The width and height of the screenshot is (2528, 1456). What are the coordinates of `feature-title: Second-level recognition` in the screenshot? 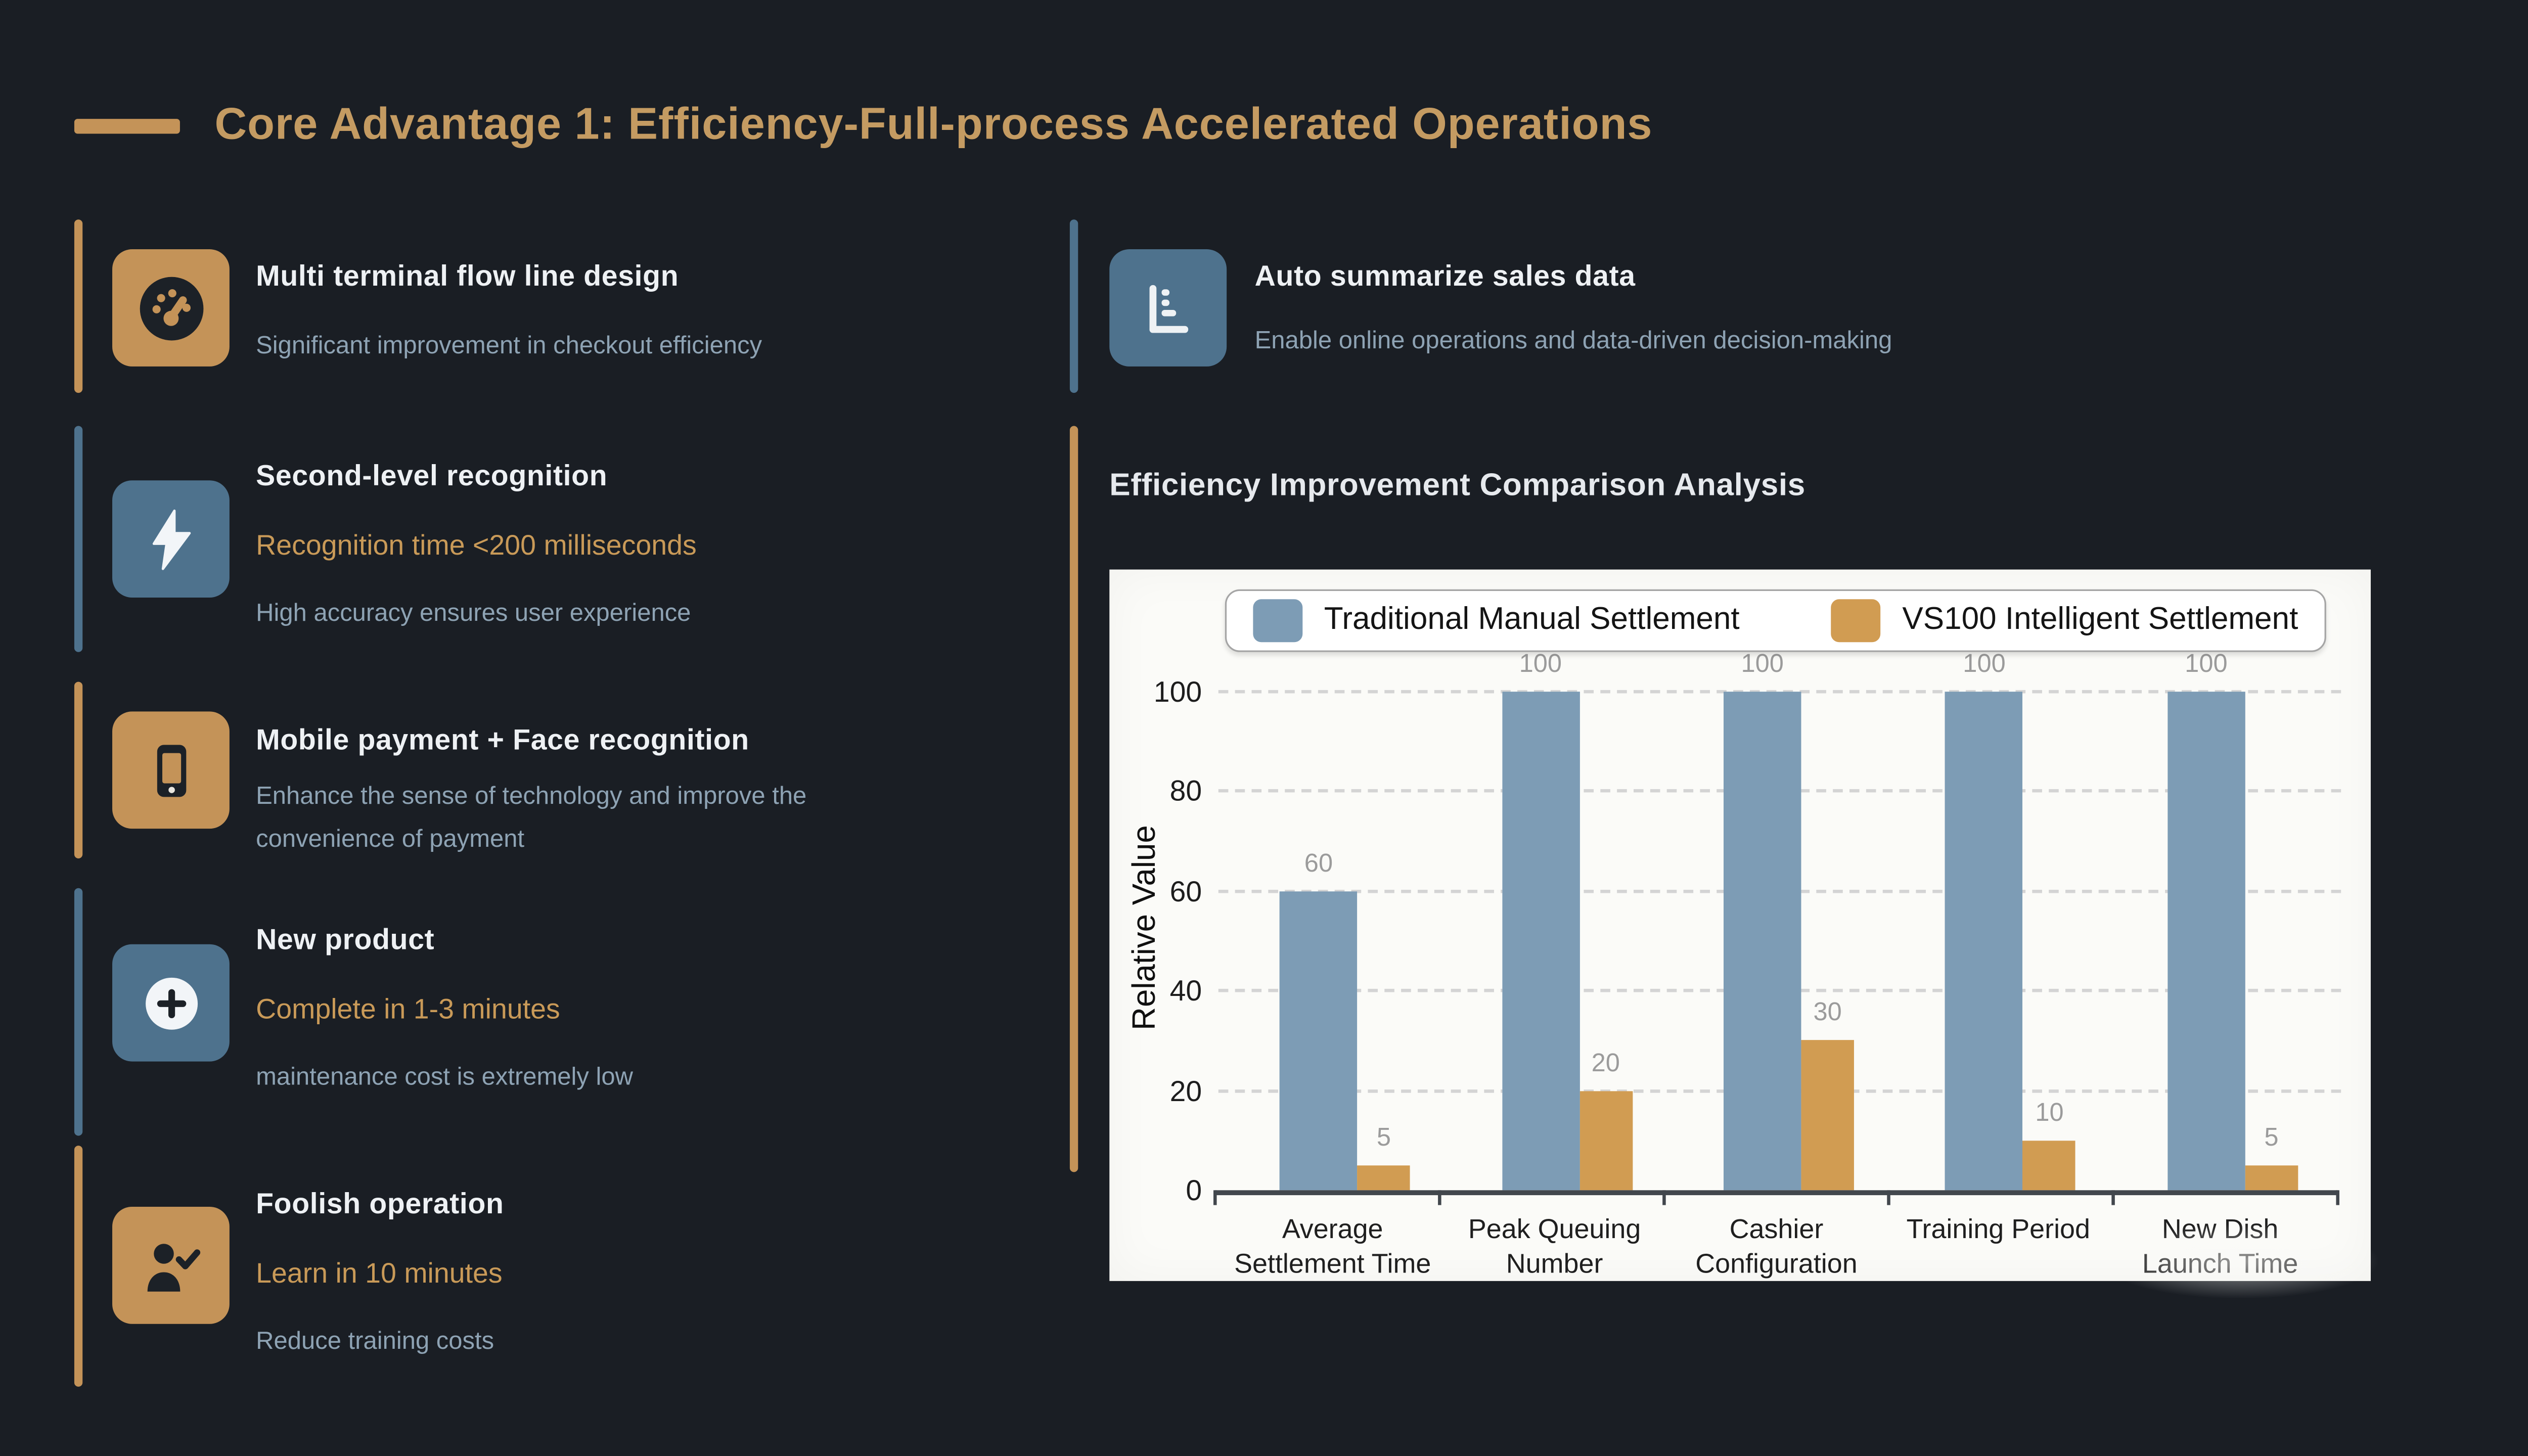 It's located at (432, 475).